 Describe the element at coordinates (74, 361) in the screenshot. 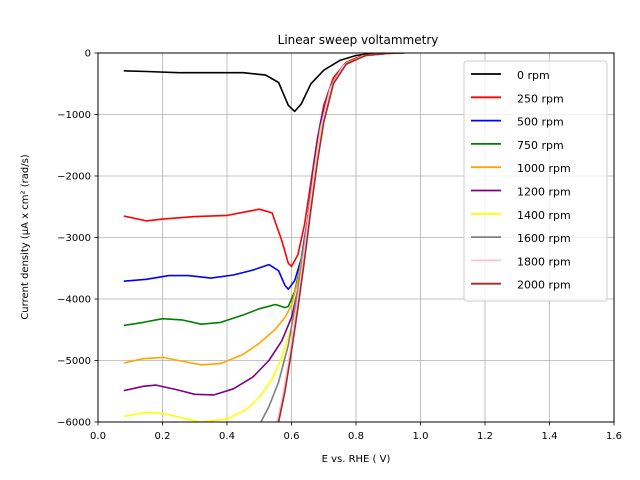

I see `y-tick-label: −5000` at that location.